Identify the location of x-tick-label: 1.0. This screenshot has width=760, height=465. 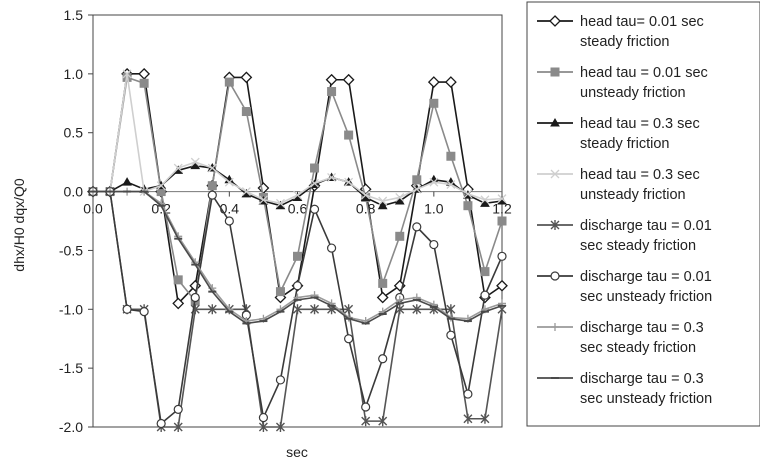
(434, 209).